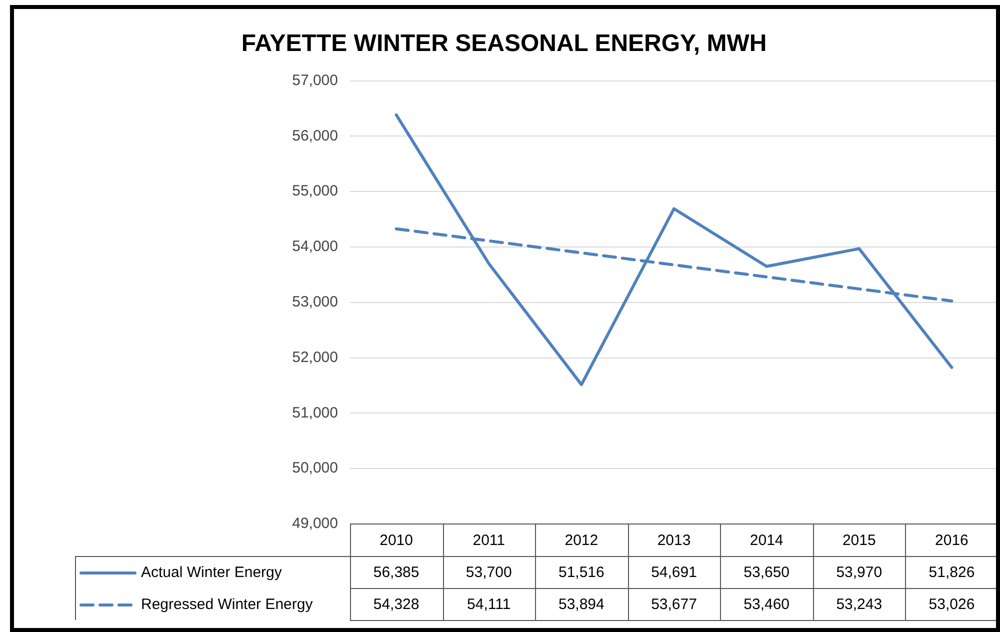 The height and width of the screenshot is (632, 1000). What do you see at coordinates (489, 605) in the screenshot?
I see `data-label: 54,111` at bounding box center [489, 605].